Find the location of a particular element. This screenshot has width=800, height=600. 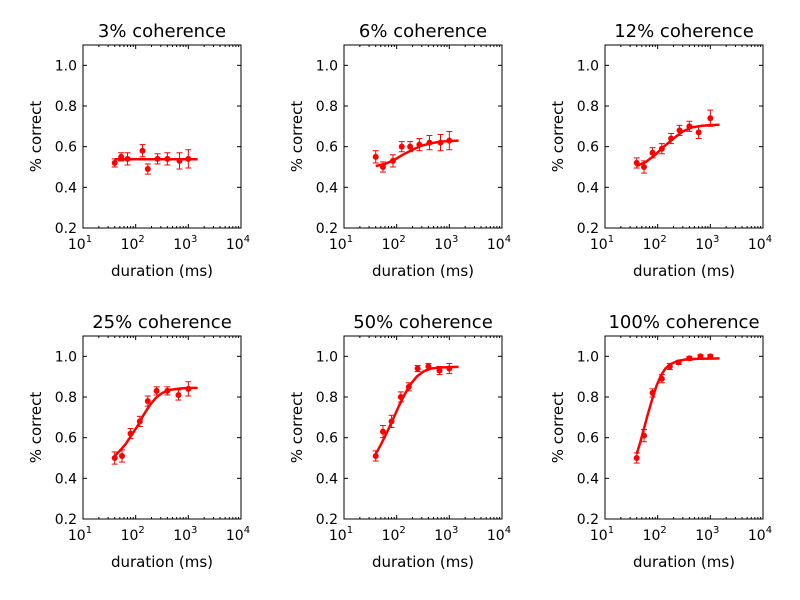

panel-title: 3% coherence is located at coordinates (162, 31).